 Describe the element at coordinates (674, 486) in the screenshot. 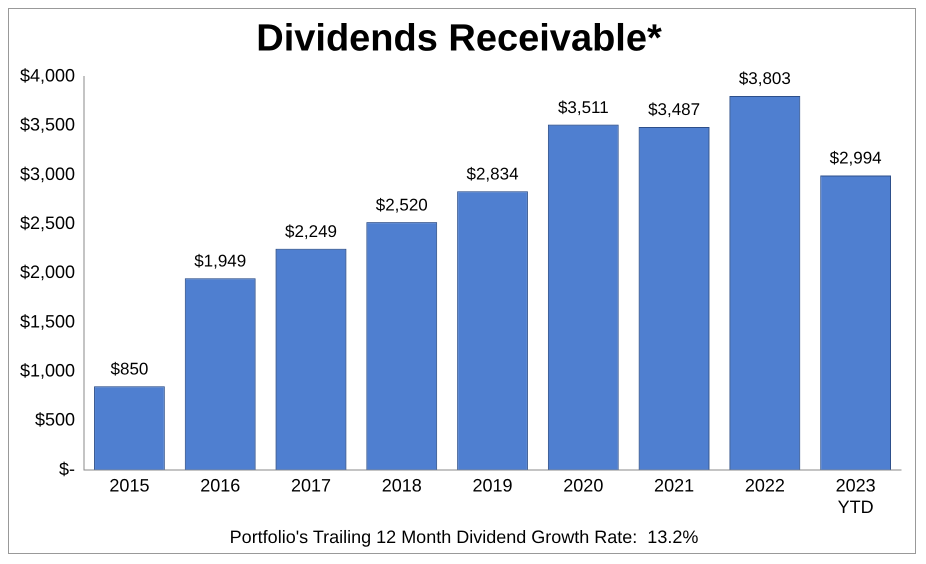

I see `x-tick-label: 2021` at that location.